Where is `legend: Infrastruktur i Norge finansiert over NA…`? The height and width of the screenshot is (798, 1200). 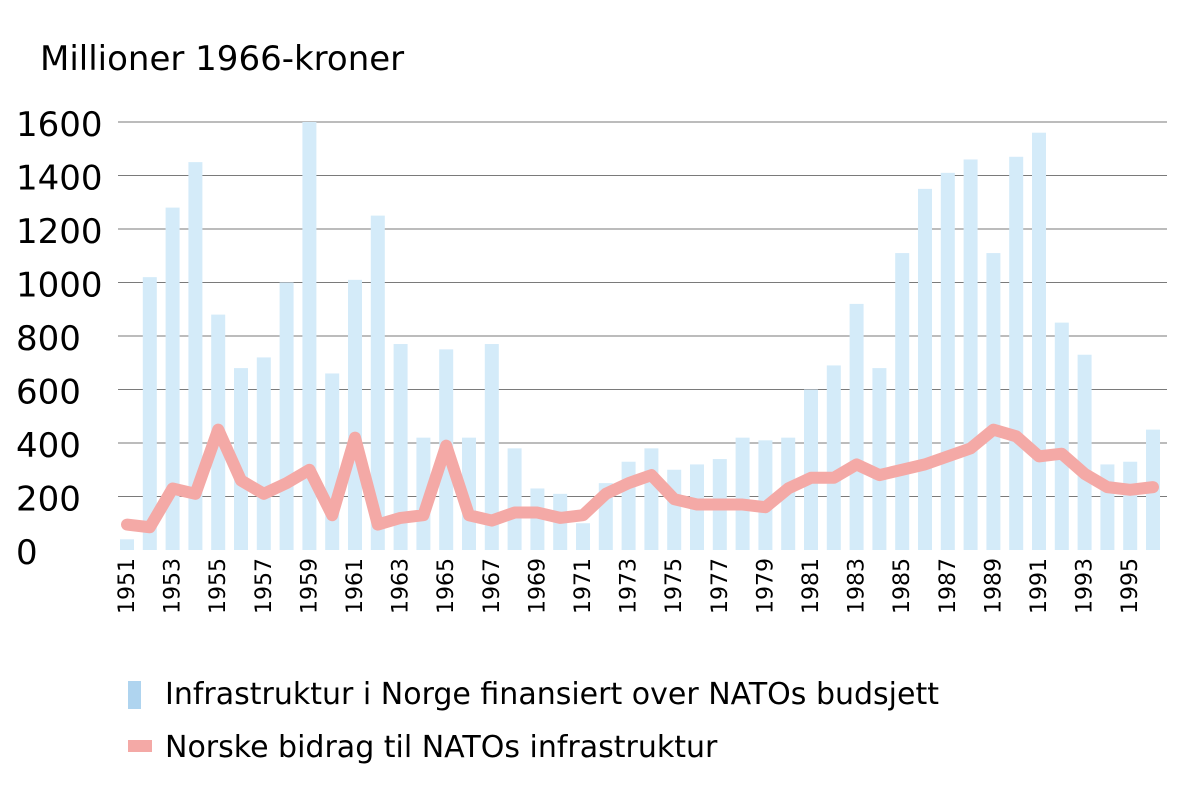
legend: Infrastruktur i Norge finansiert over NA… is located at coordinates (533, 721).